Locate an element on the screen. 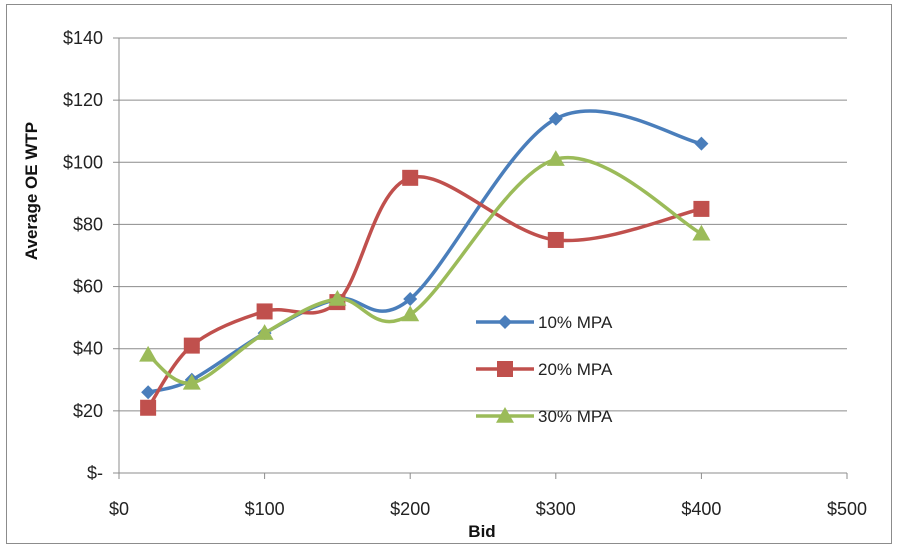 This screenshot has height=548, width=898. legend-label: 30% MPA is located at coordinates (575, 416).